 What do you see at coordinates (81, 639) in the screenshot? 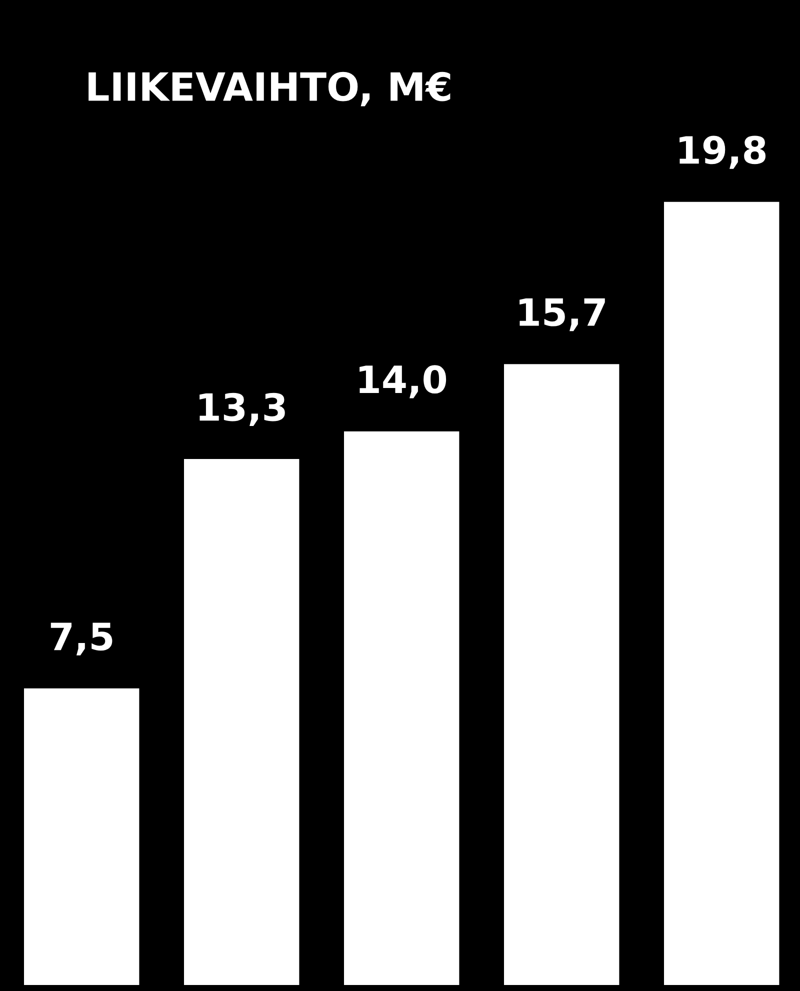
I see `data-label: 7,5` at bounding box center [81, 639].